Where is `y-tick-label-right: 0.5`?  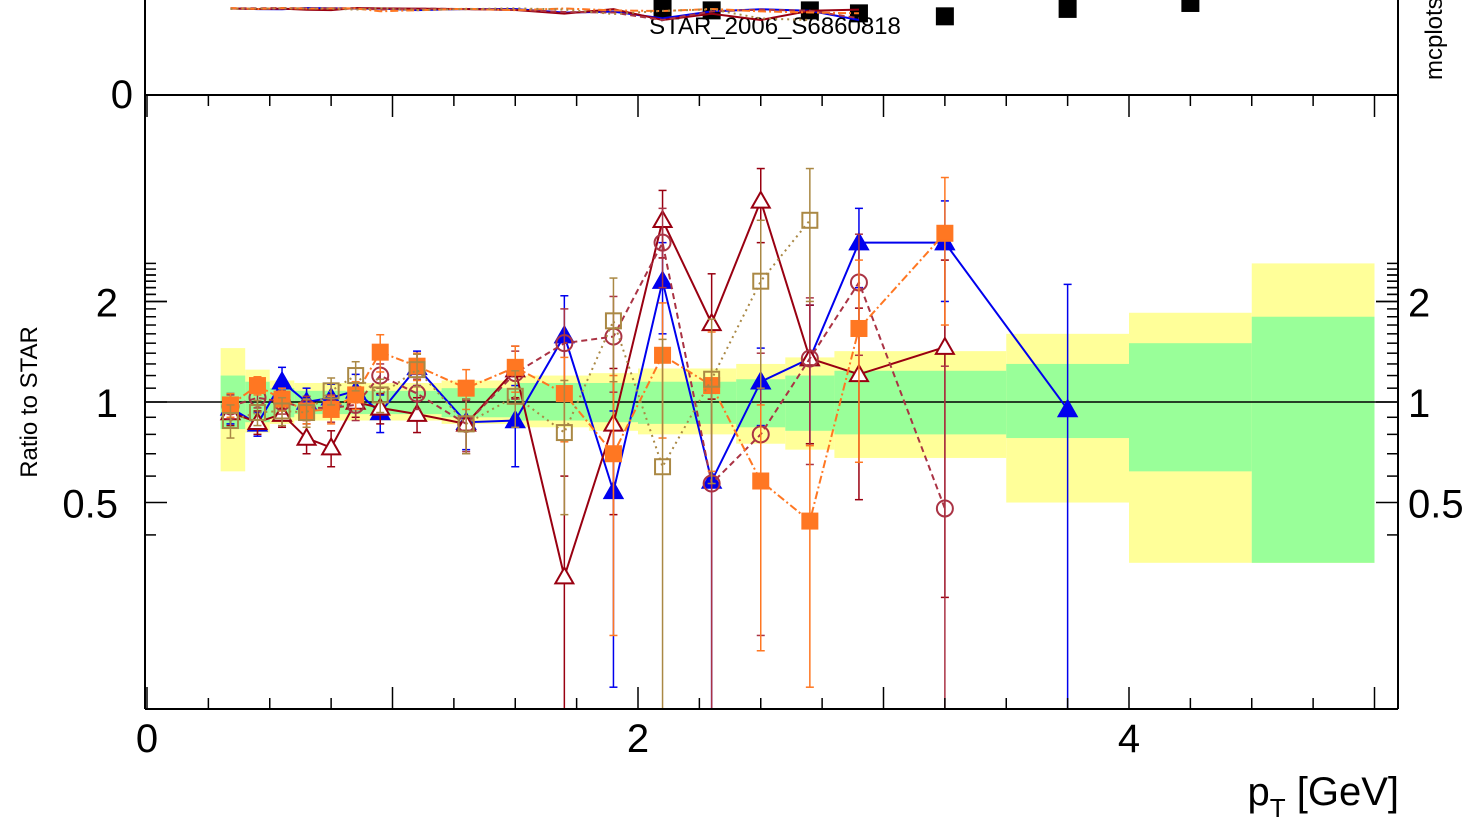 y-tick-label-right: 0.5 is located at coordinates (1436, 505).